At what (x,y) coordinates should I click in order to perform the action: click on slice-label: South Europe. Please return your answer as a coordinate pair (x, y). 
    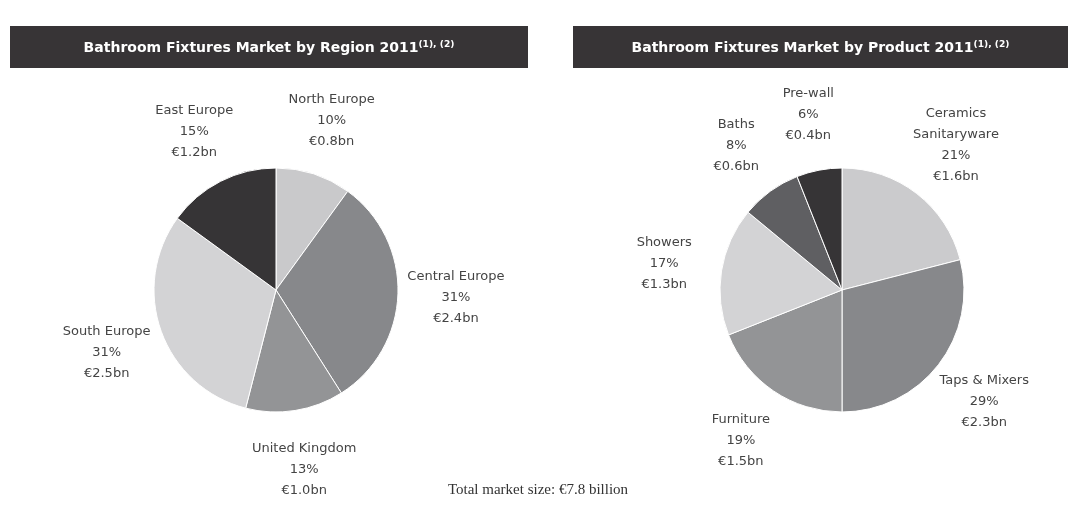
    Looking at the image, I should click on (106, 330).